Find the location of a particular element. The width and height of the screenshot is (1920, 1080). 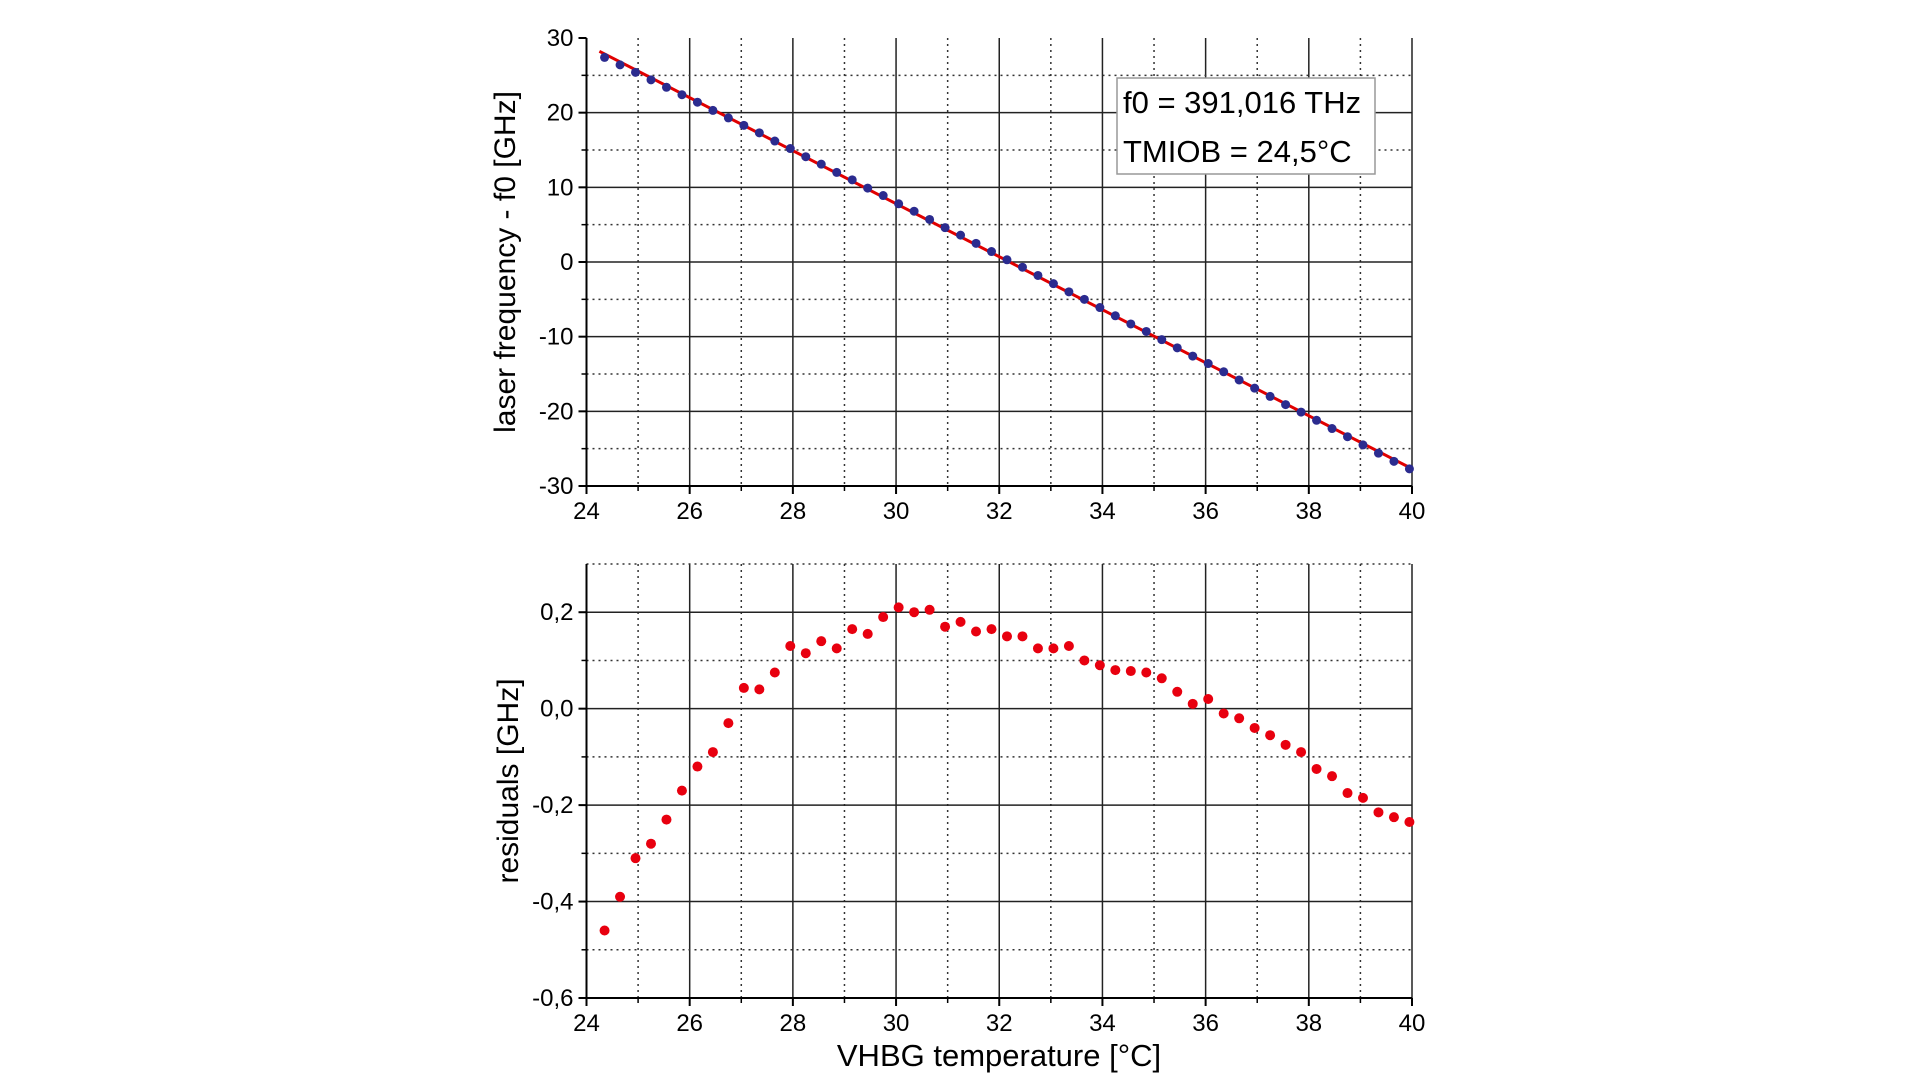

y-tick-label: 0,0 is located at coordinates (556, 709).